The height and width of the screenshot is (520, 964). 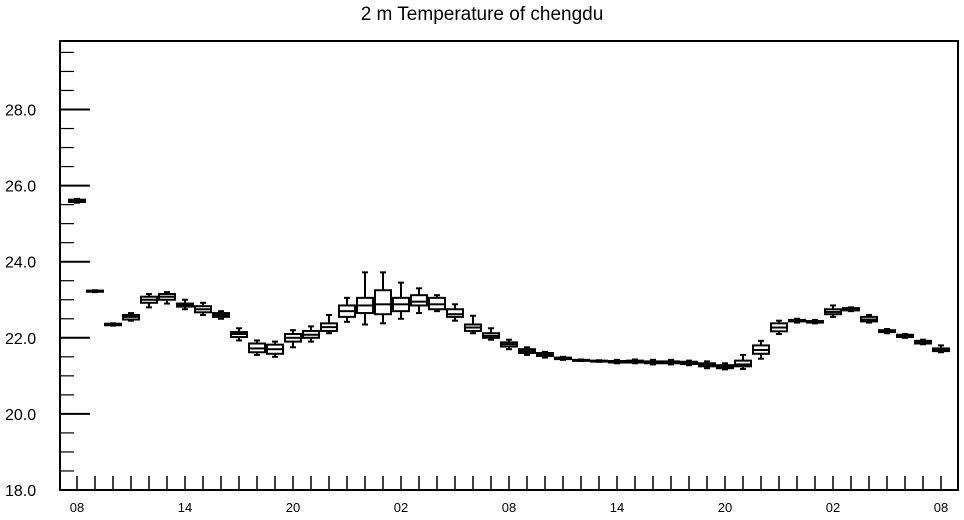 What do you see at coordinates (20, 263) in the screenshot?
I see `y-tick-label: 24.0` at bounding box center [20, 263].